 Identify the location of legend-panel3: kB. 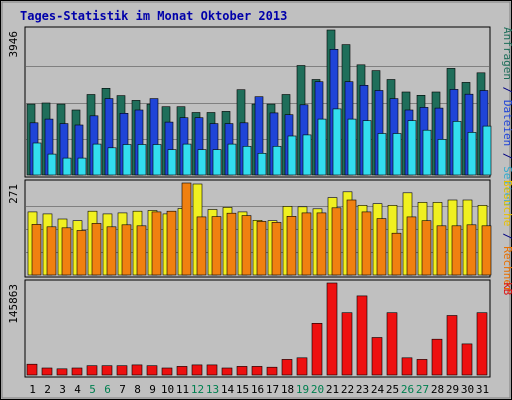
(506, 289).